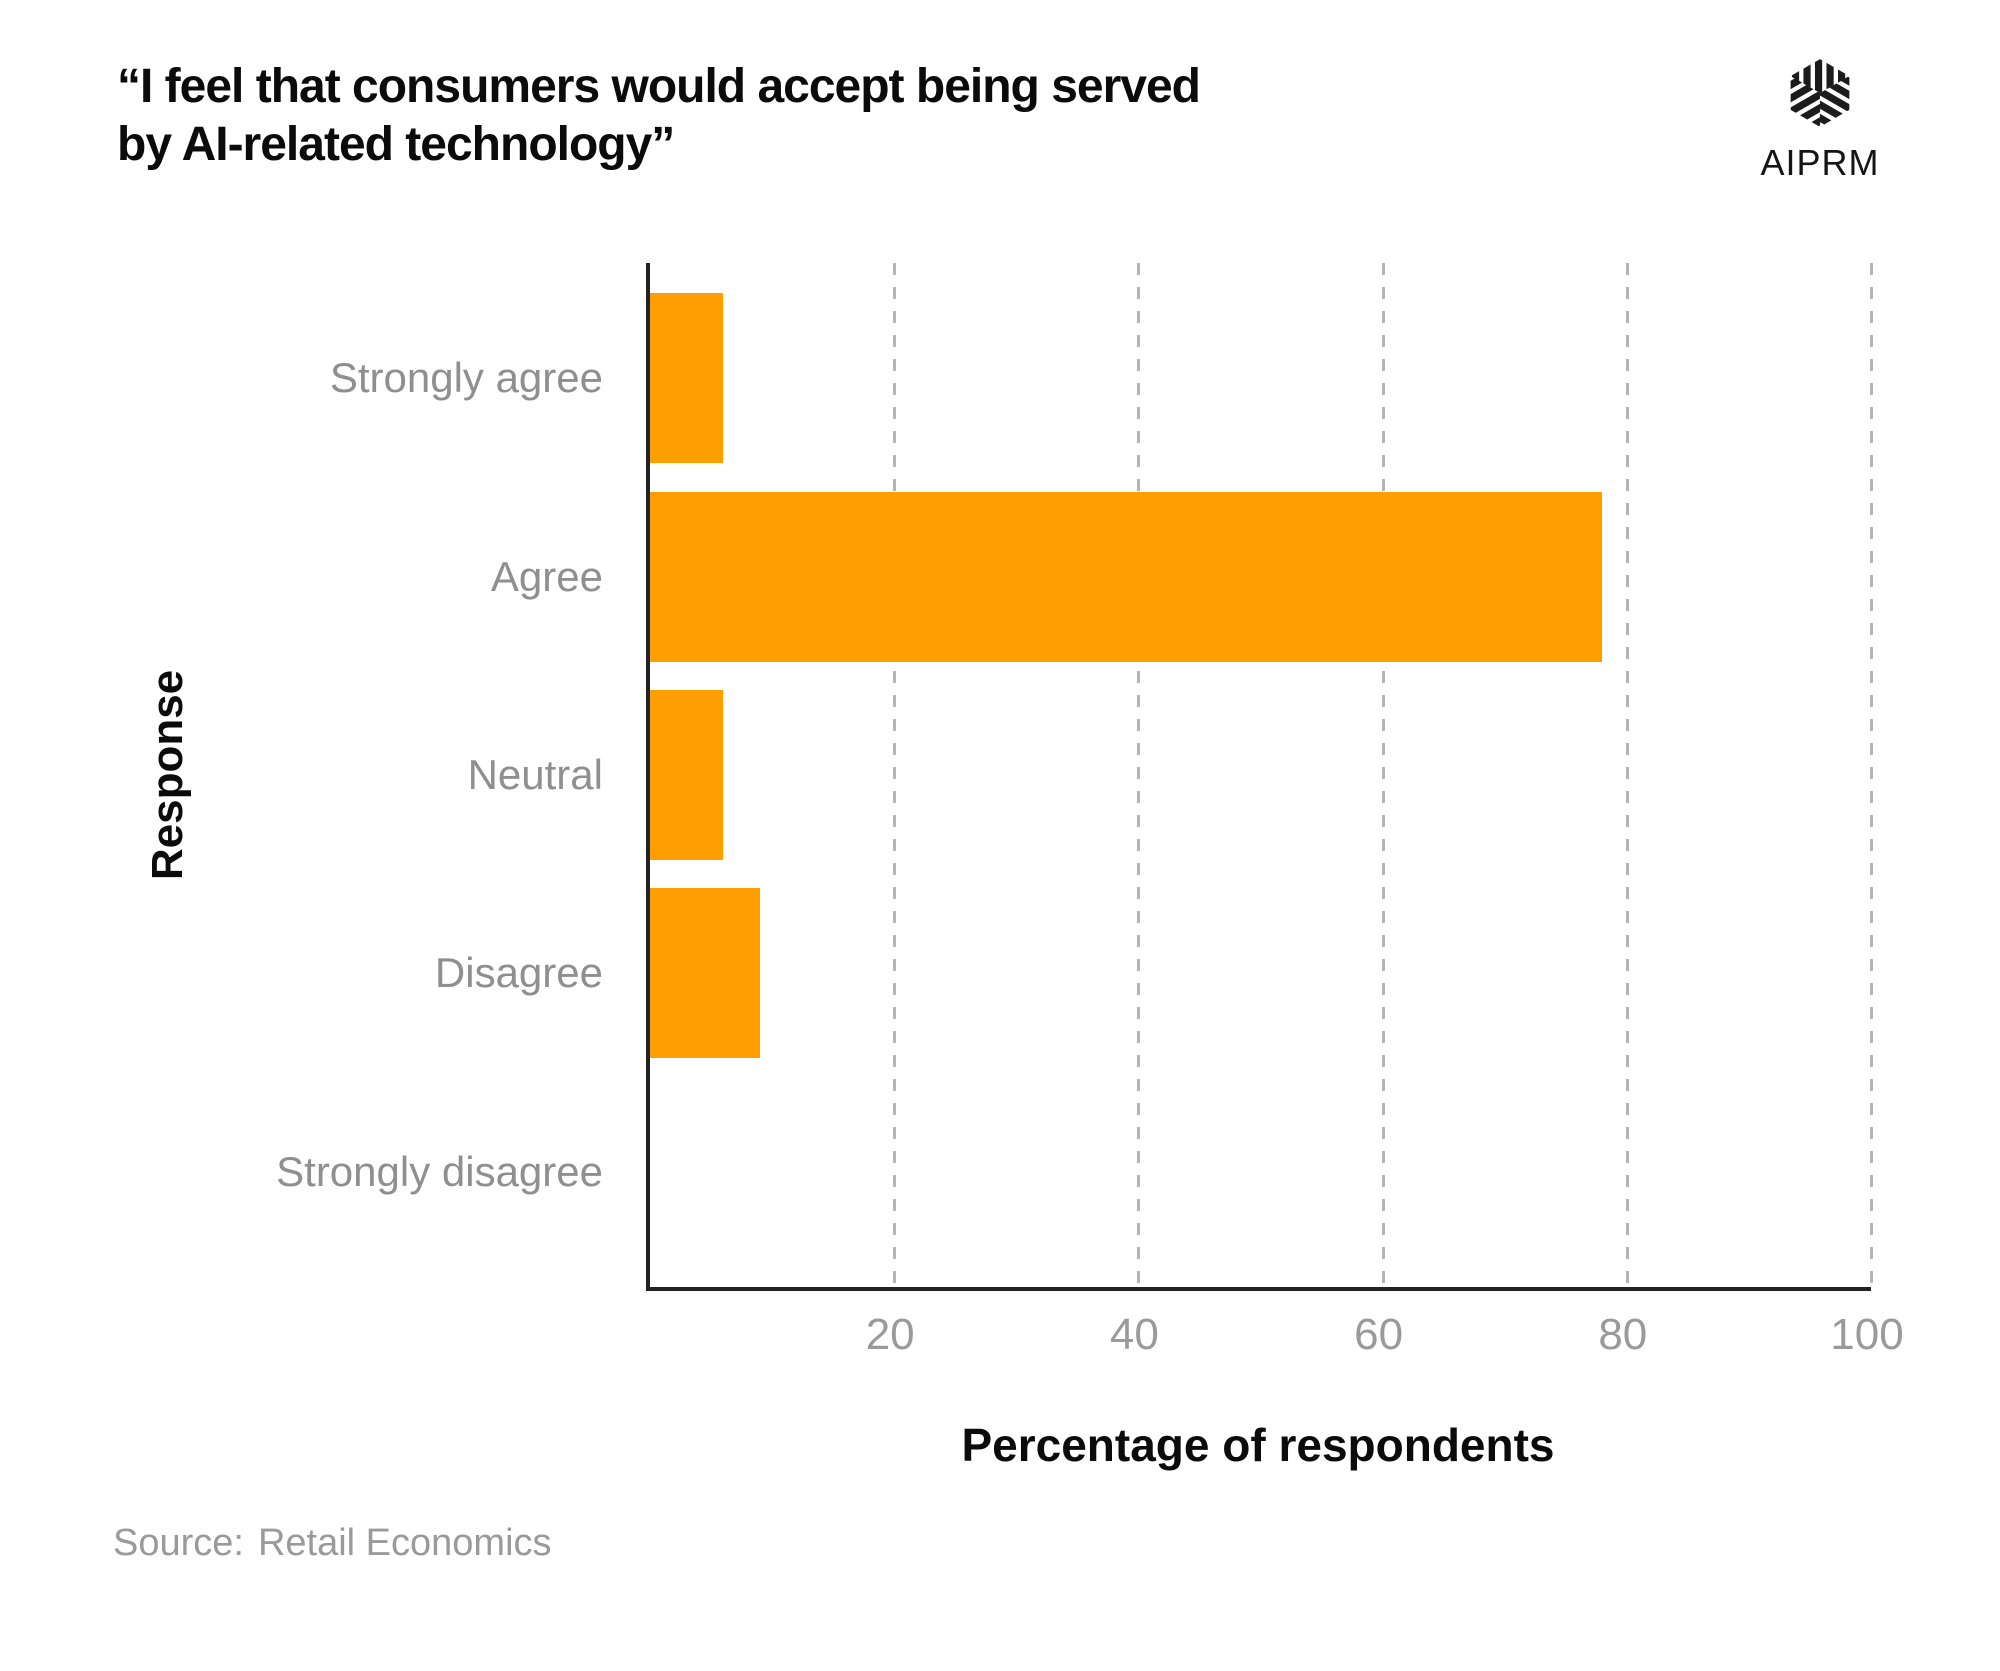  I want to click on x-tick-label: 60, so click(1379, 1334).